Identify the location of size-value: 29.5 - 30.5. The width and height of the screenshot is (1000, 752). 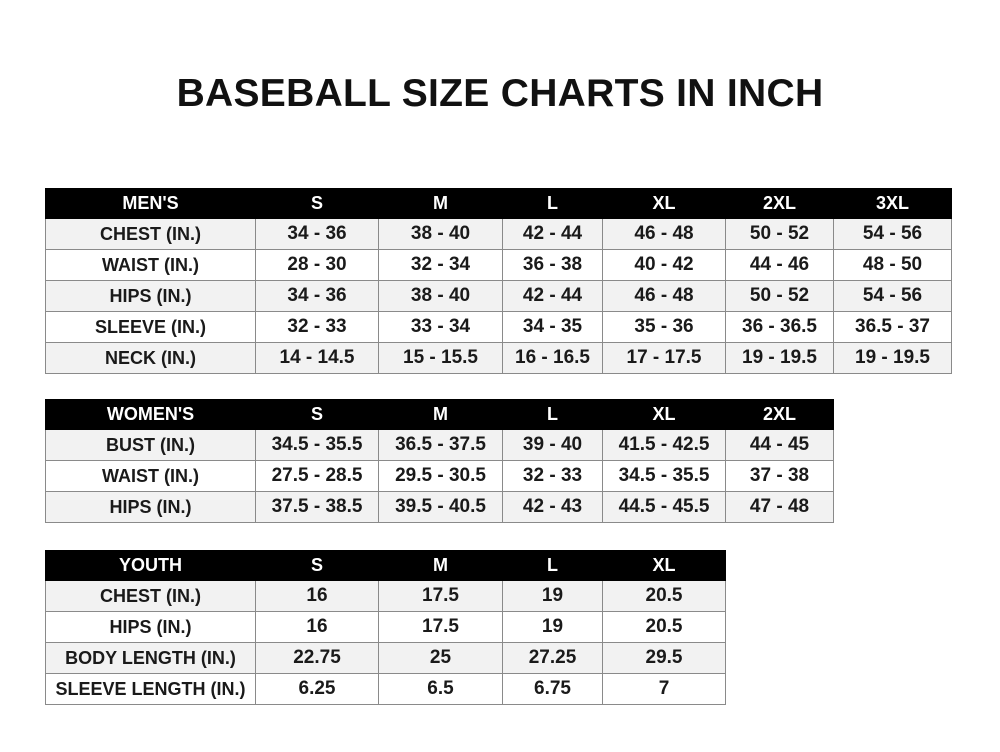
(440, 476).